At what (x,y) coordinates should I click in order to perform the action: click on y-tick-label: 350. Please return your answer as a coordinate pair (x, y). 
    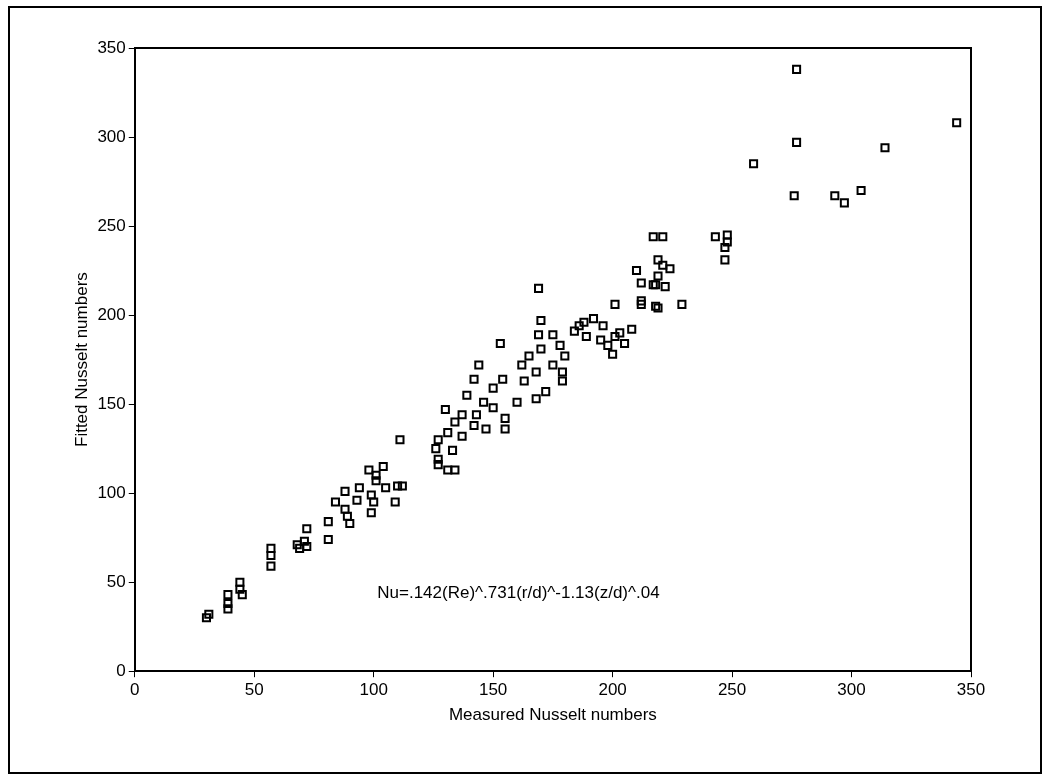
    Looking at the image, I should click on (111, 47).